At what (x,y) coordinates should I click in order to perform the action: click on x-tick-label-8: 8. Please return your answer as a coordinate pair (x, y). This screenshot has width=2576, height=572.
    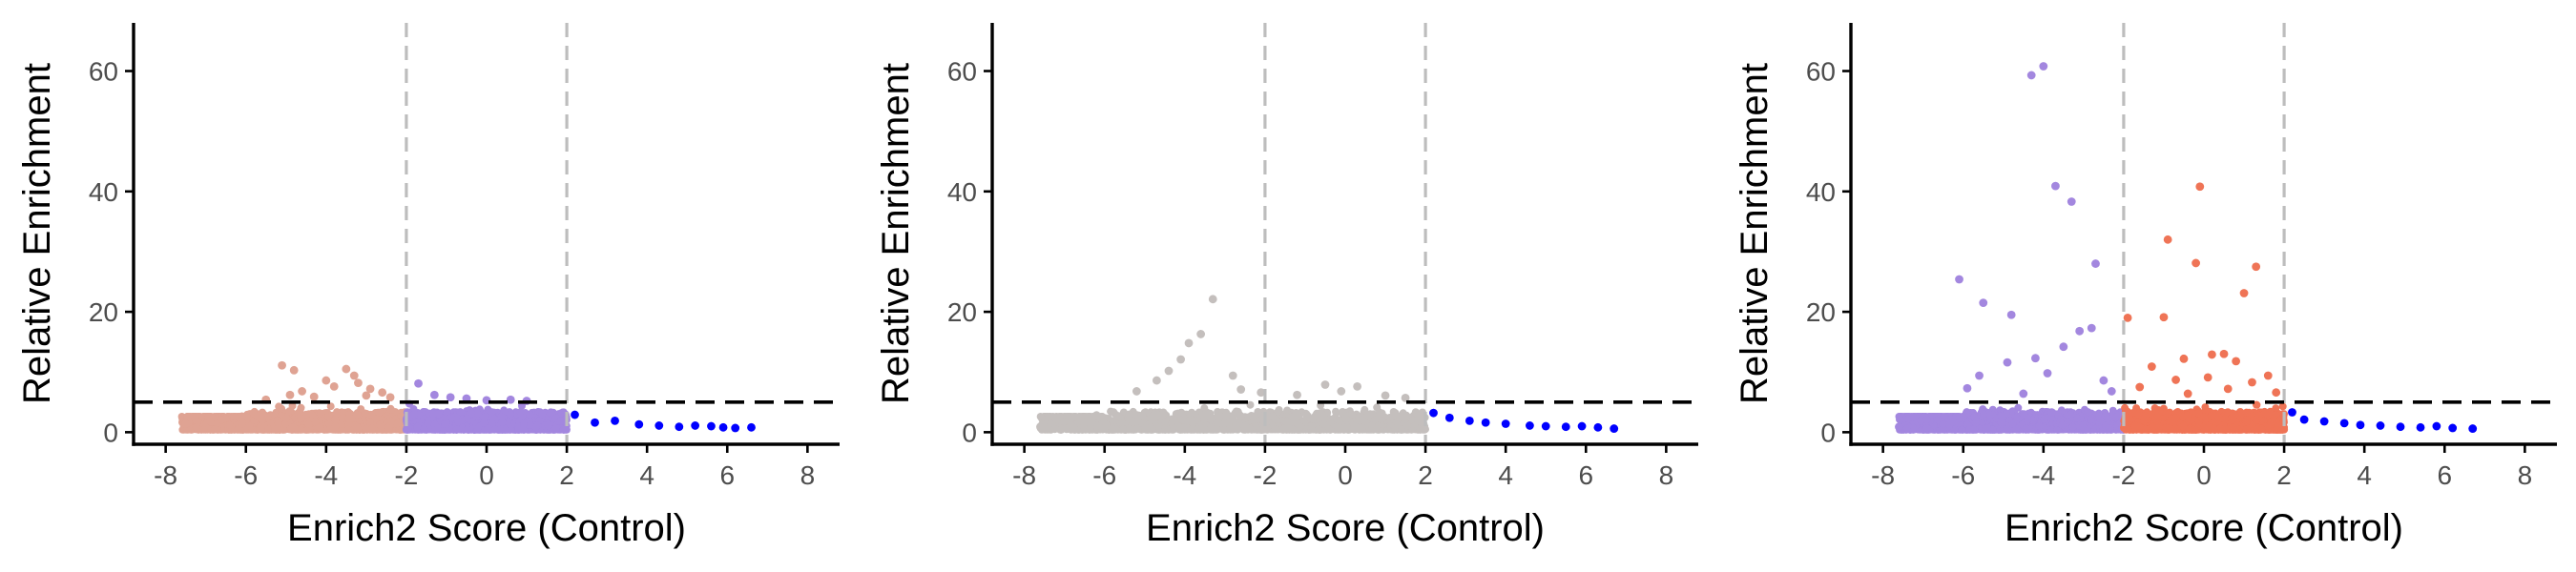
    Looking at the image, I should click on (2525, 475).